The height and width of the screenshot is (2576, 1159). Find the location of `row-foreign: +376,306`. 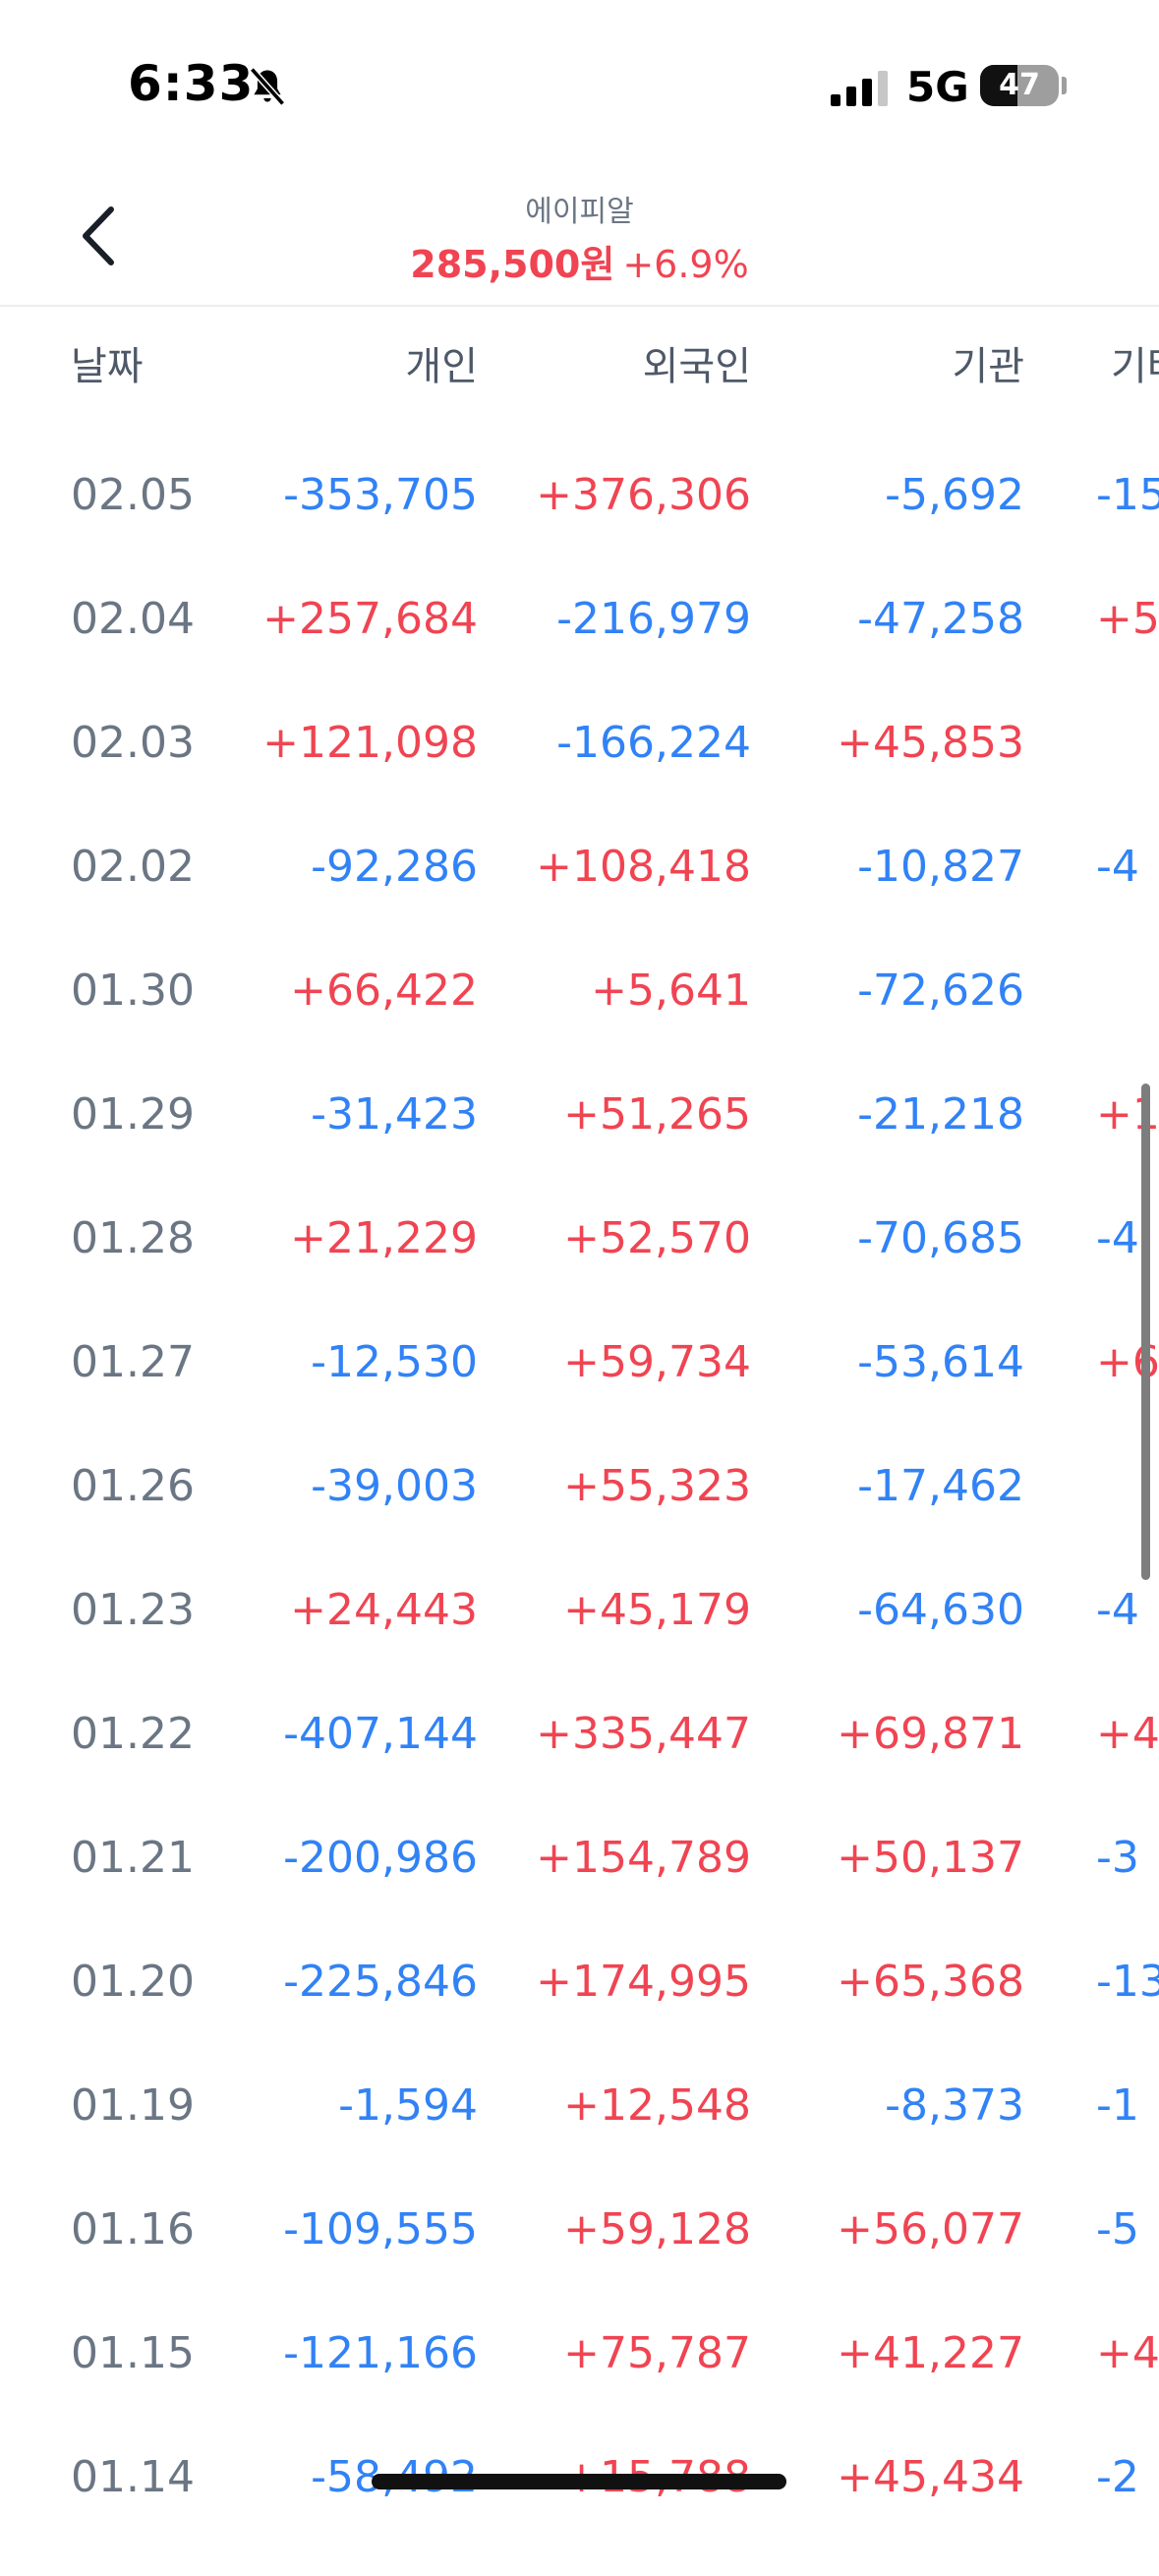

row-foreign: +376,306 is located at coordinates (644, 495).